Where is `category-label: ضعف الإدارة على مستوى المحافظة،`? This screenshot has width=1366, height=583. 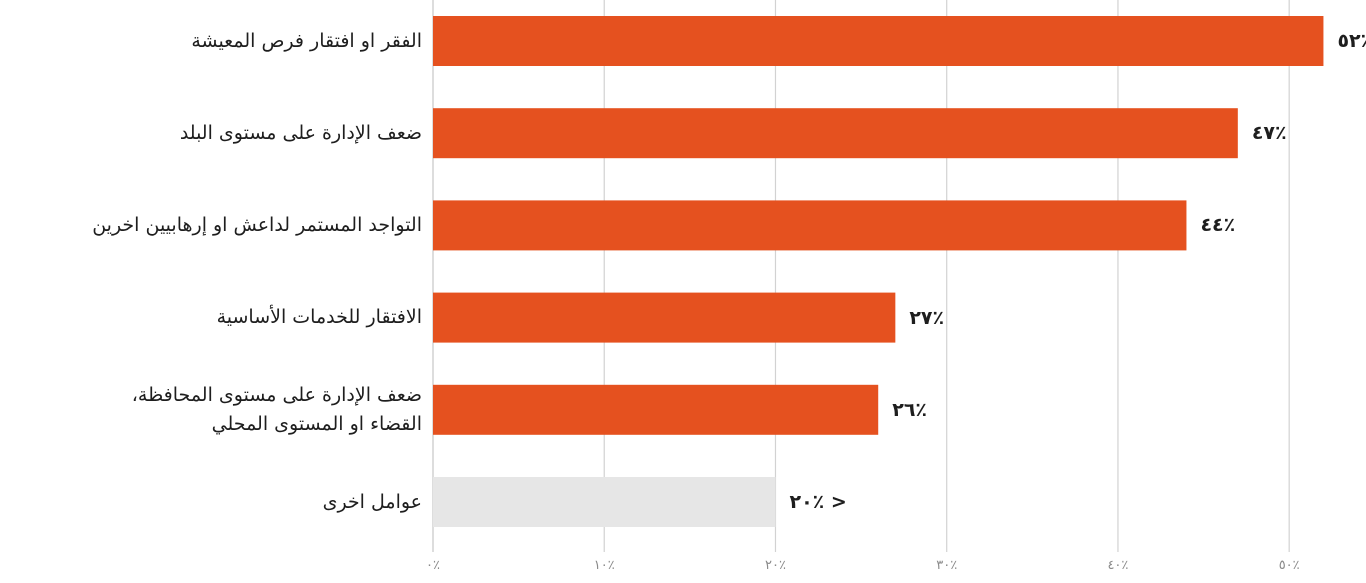 category-label: ضعف الإدارة على مستوى المحافظة، is located at coordinates (277, 395).